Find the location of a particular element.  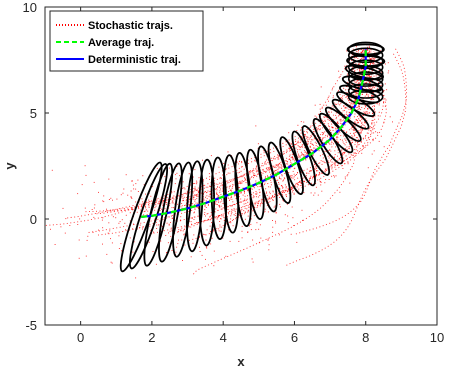

x-tick-label: 4 is located at coordinates (223, 337).